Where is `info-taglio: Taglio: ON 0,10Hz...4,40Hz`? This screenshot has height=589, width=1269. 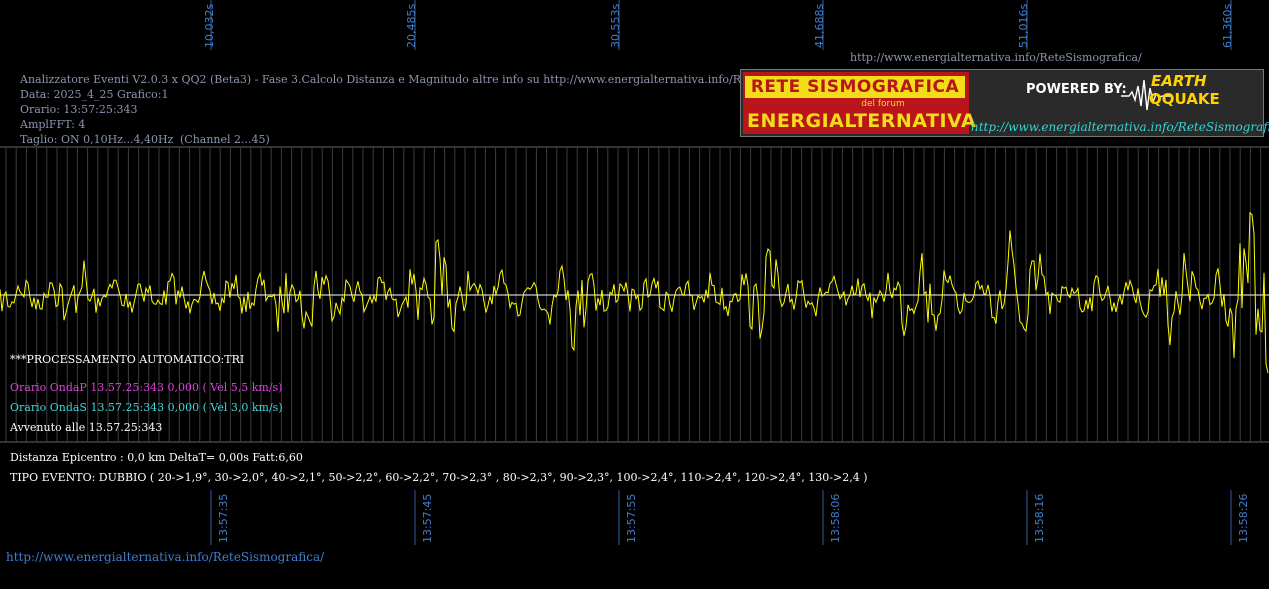
info-taglio: Taglio: ON 0,10Hz...4,40Hz is located at coordinates (97, 139).